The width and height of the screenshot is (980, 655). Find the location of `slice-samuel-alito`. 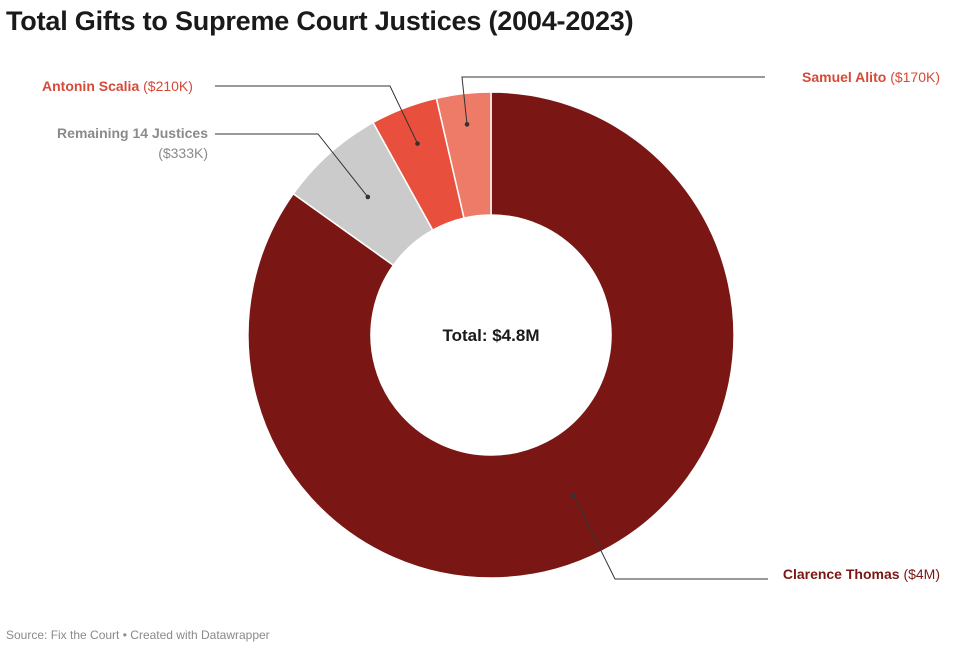

slice-samuel-alito is located at coordinates (463, 155).